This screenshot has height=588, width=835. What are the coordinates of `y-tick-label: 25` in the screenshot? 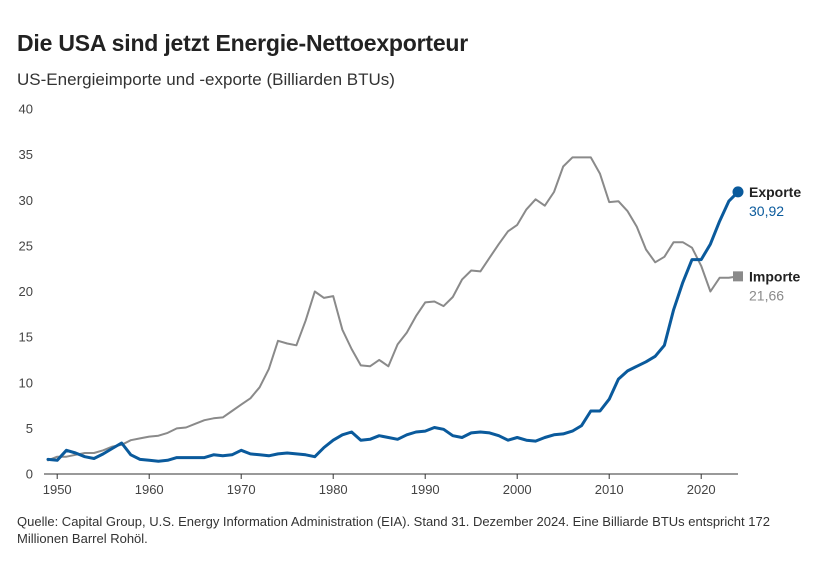 It's located at (26, 245).